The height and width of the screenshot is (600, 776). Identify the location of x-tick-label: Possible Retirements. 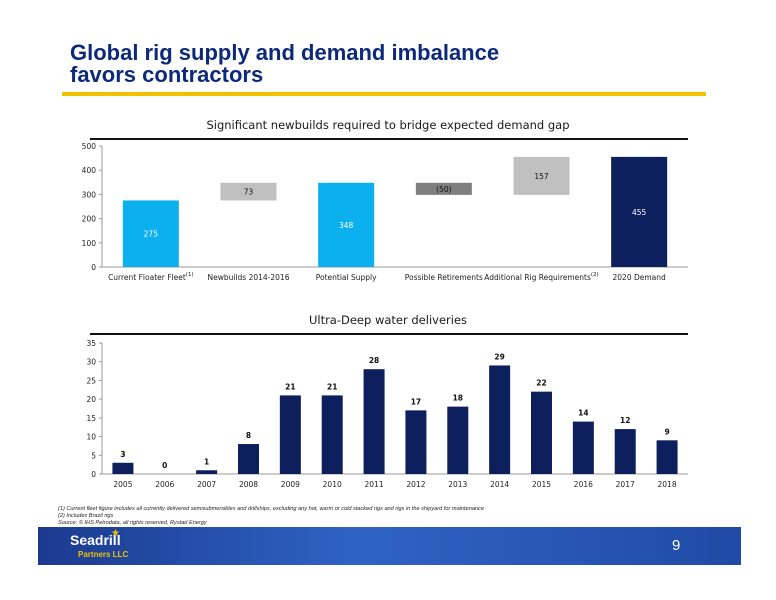
(444, 277).